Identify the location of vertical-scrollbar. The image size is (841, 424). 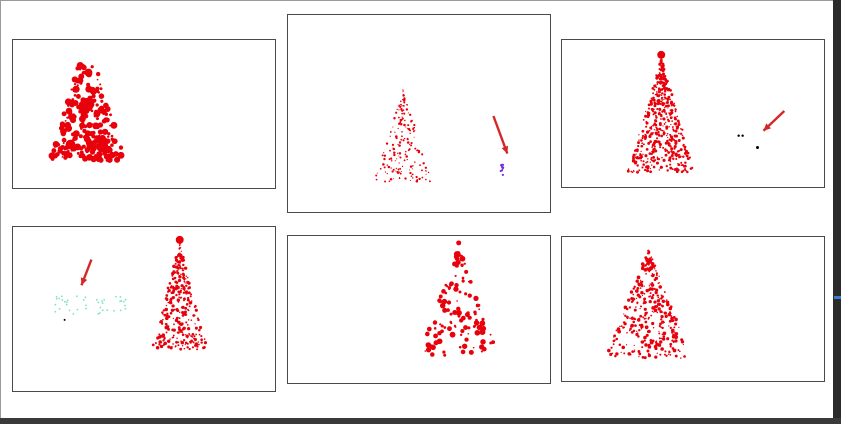
(837, 212).